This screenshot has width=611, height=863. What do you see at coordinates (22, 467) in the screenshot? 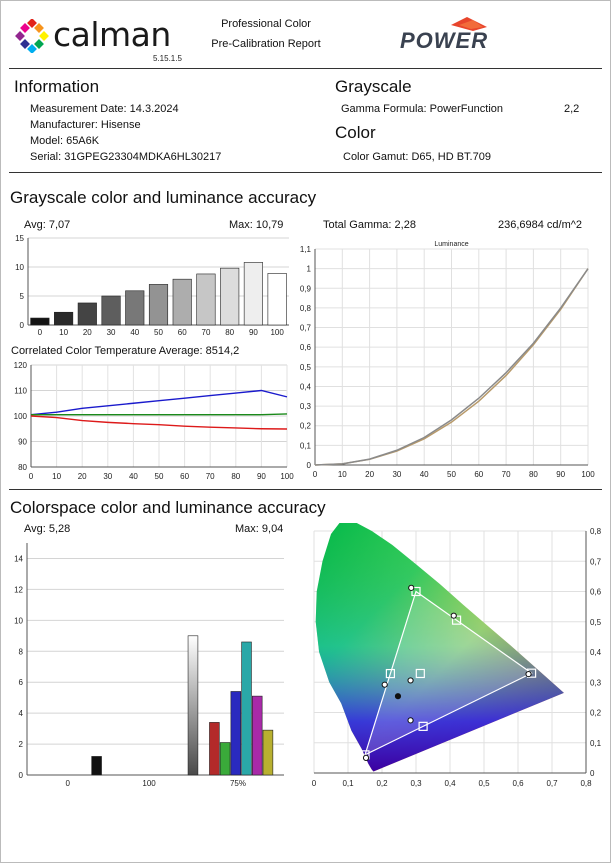
I see `y-tick-label: 80` at bounding box center [22, 467].